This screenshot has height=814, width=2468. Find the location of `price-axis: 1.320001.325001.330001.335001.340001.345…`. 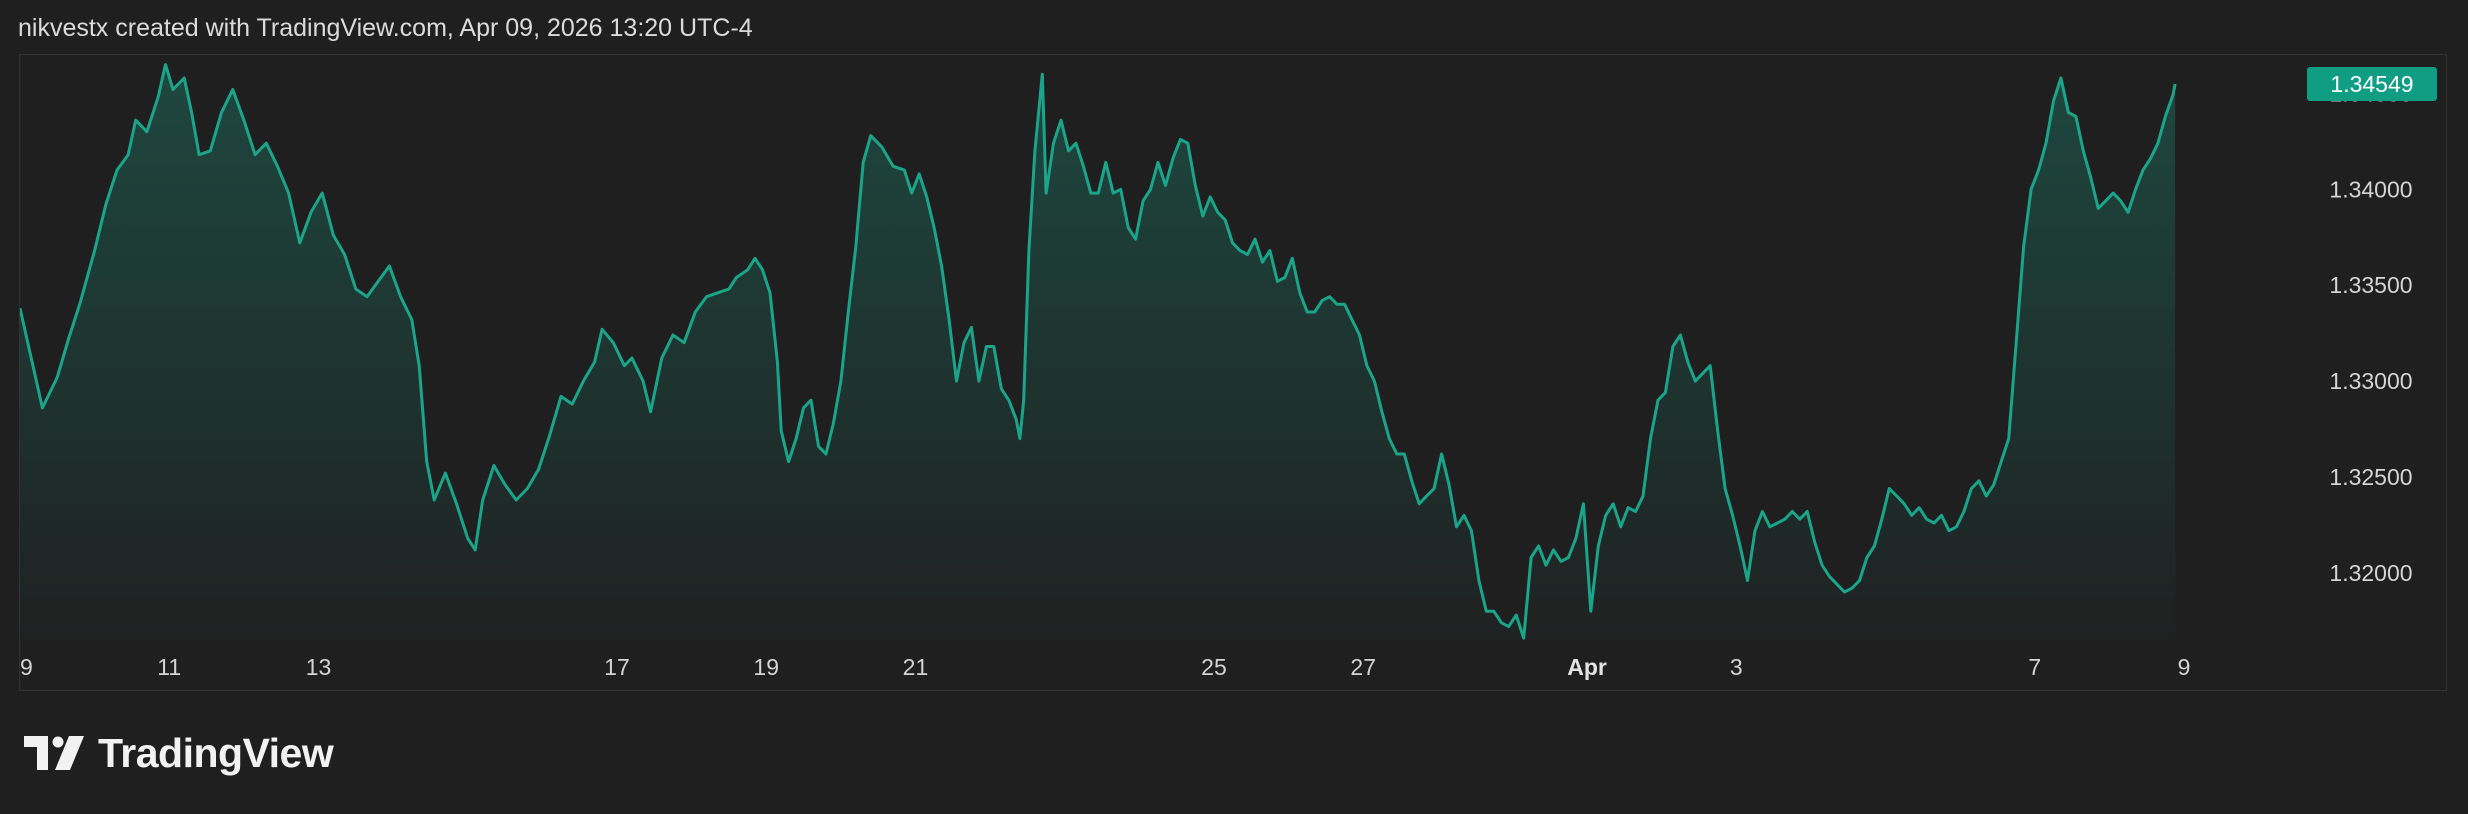

price-axis: 1.320001.325001.330001.335001.340001.345… is located at coordinates (2370, 333).